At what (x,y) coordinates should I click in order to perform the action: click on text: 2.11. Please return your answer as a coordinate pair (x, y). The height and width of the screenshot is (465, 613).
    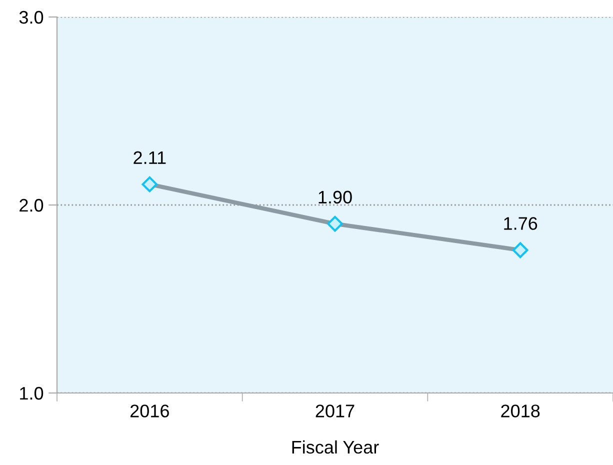
    Looking at the image, I should click on (150, 157).